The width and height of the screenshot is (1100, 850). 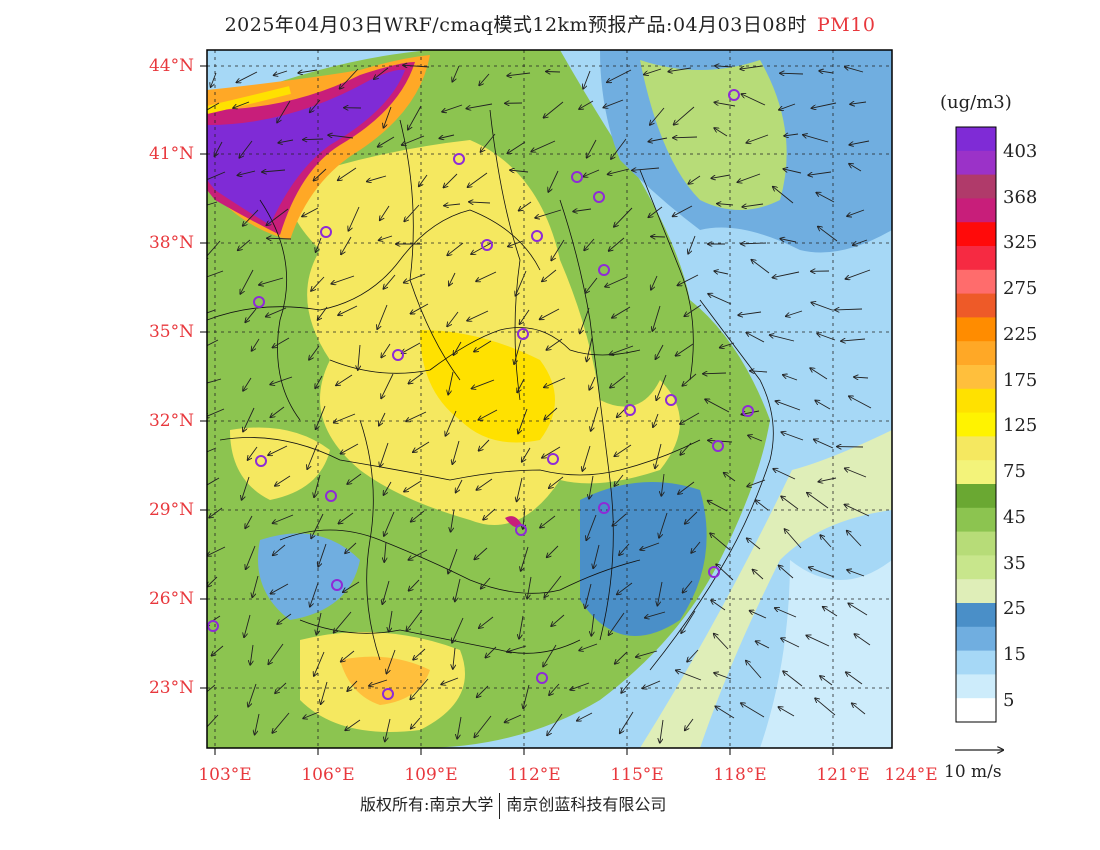 I want to click on lon-label: 103°E, so click(x=225, y=775).